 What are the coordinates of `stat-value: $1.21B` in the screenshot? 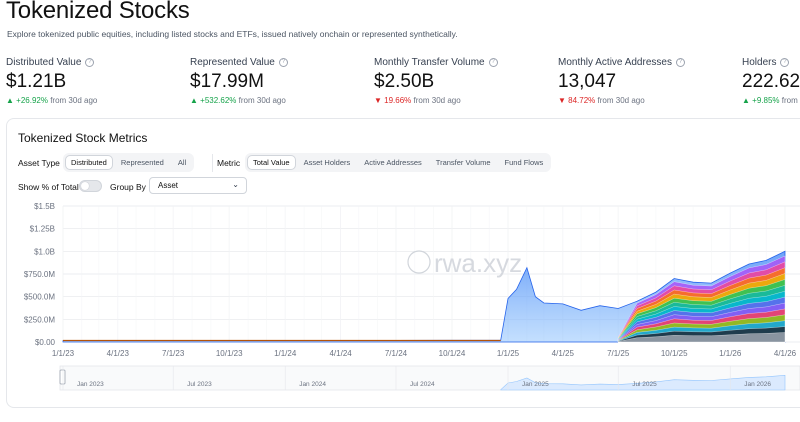 It's located at (36, 81).